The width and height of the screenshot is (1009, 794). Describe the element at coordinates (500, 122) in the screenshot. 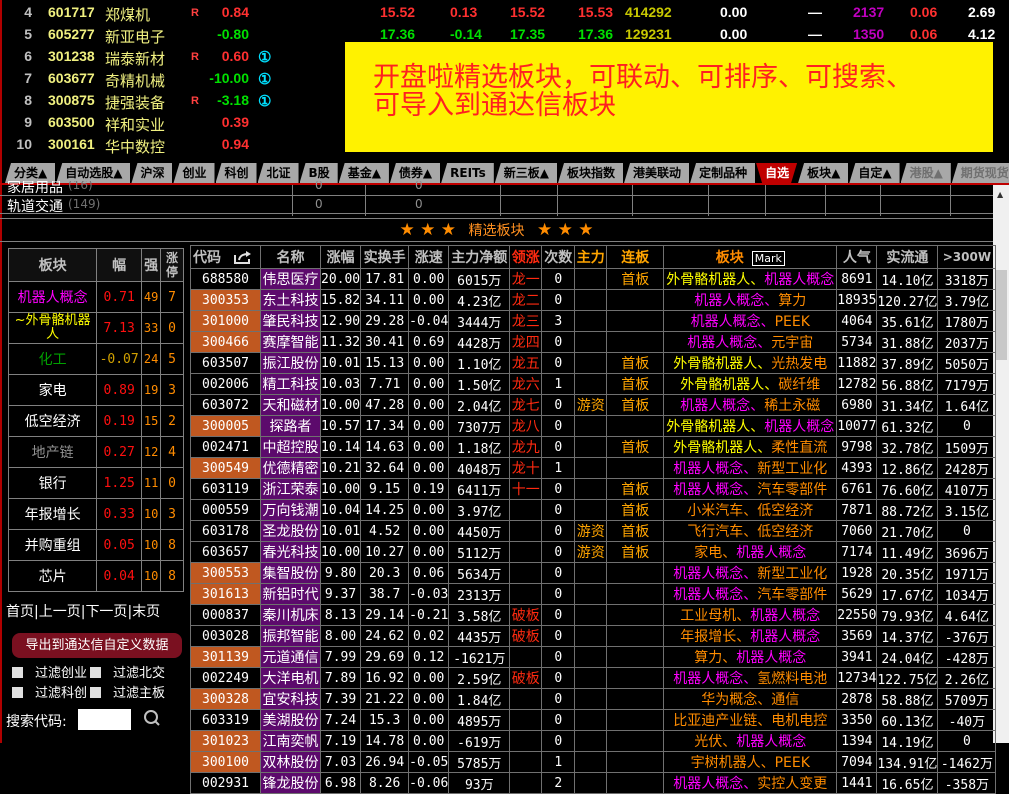

I see `watchlist-row: 9 603500 祥和实业 0.39` at that location.